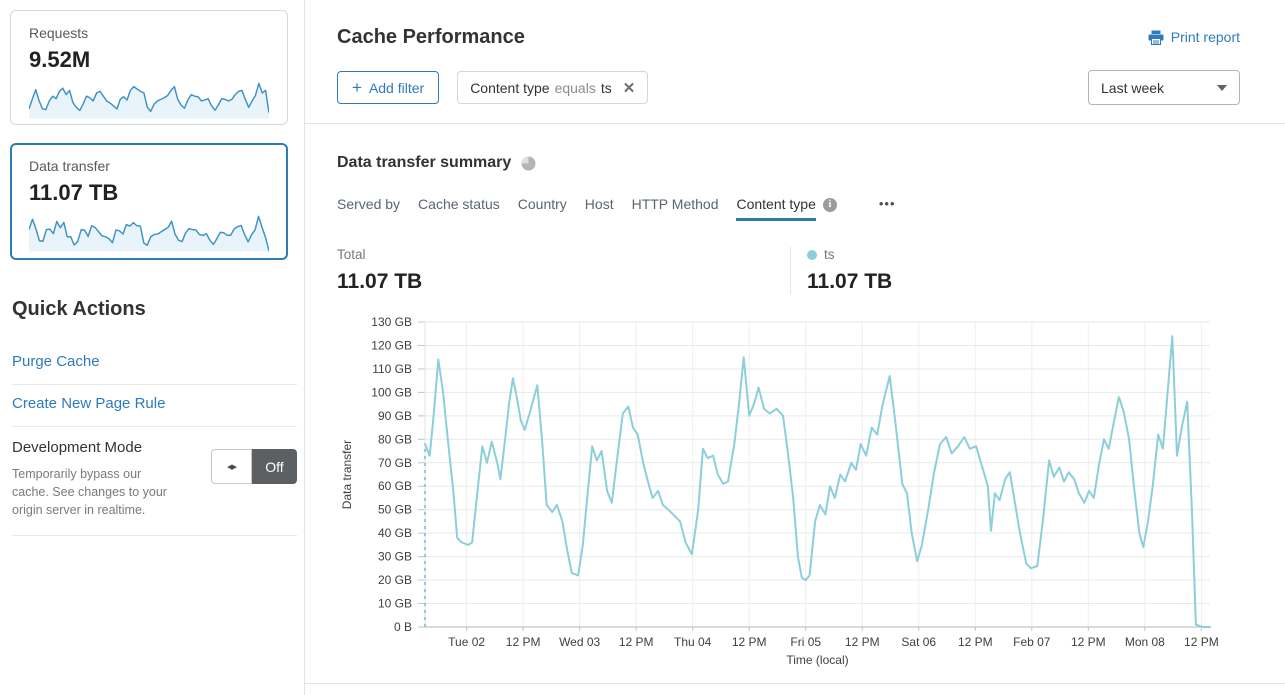 Image resolution: width=1285 pixels, height=695 pixels. Describe the element at coordinates (392, 369) in the screenshot. I see `svg-text: 110 GB` at that location.